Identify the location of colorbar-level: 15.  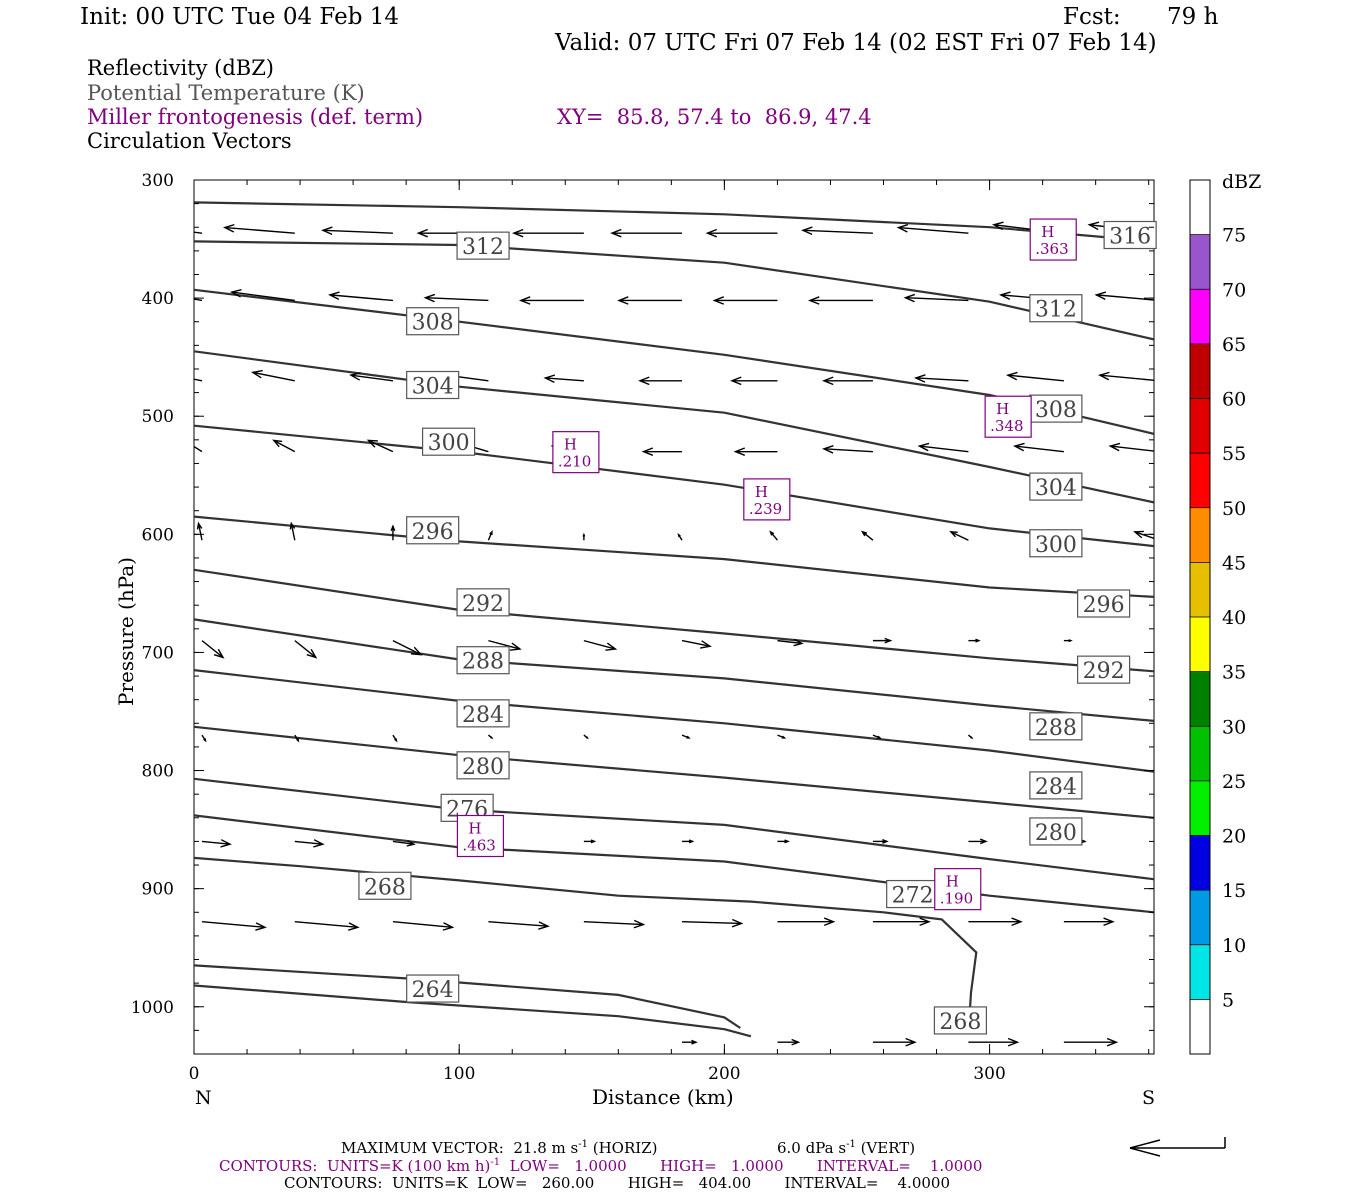
(1234, 891).